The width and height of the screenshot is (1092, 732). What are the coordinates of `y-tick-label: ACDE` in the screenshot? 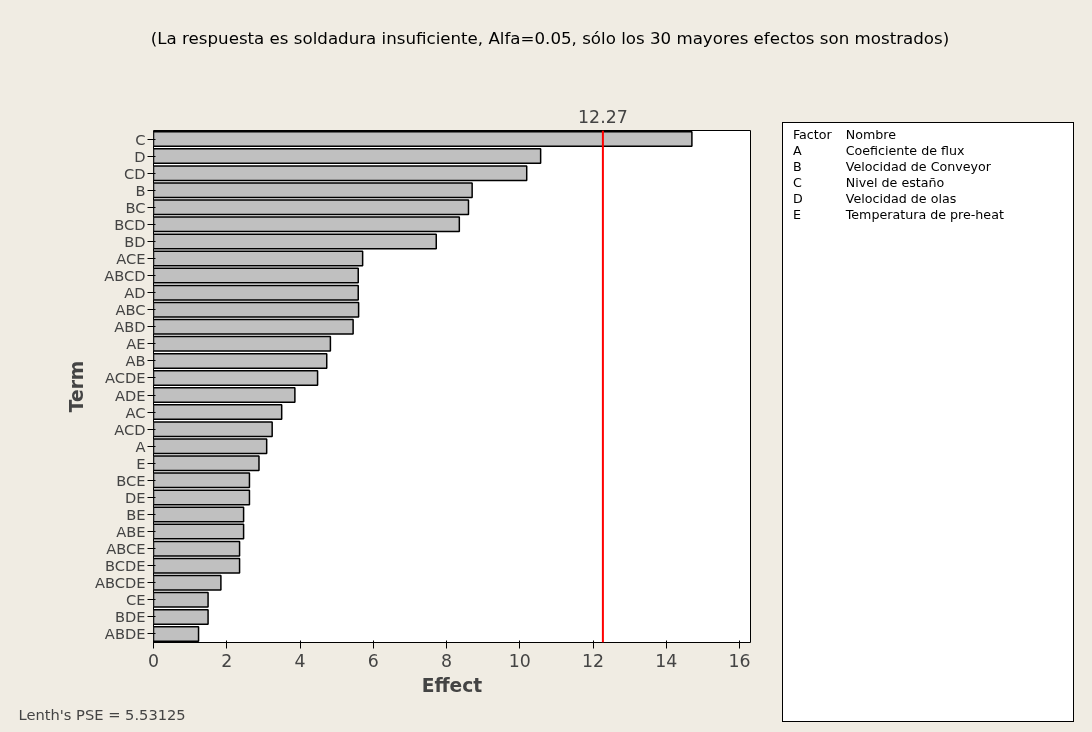 It's located at (125, 378).